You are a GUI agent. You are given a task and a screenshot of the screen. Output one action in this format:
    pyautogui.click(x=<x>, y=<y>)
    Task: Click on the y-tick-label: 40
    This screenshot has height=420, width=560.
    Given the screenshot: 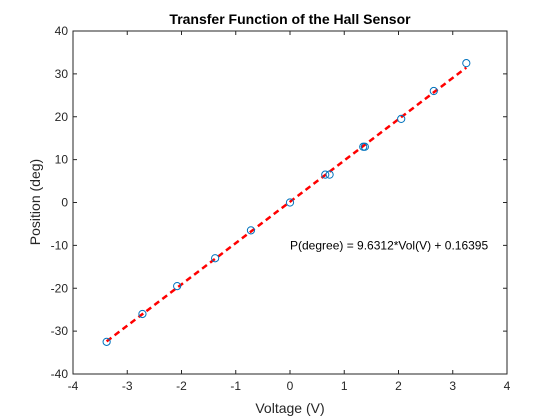 What is the action you would take?
    pyautogui.click(x=62, y=31)
    